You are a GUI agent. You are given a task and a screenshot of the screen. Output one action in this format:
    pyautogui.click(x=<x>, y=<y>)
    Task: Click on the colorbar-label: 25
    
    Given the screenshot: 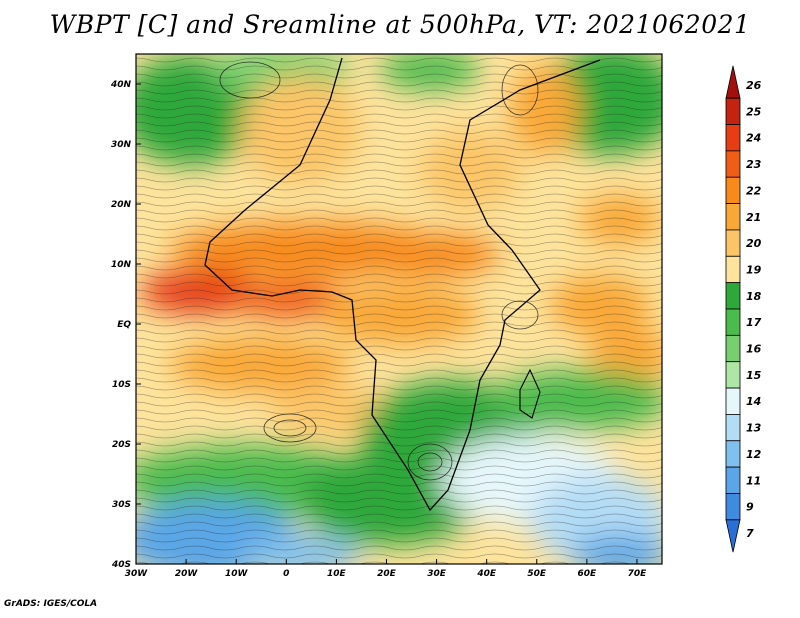 What is the action you would take?
    pyautogui.click(x=754, y=111)
    